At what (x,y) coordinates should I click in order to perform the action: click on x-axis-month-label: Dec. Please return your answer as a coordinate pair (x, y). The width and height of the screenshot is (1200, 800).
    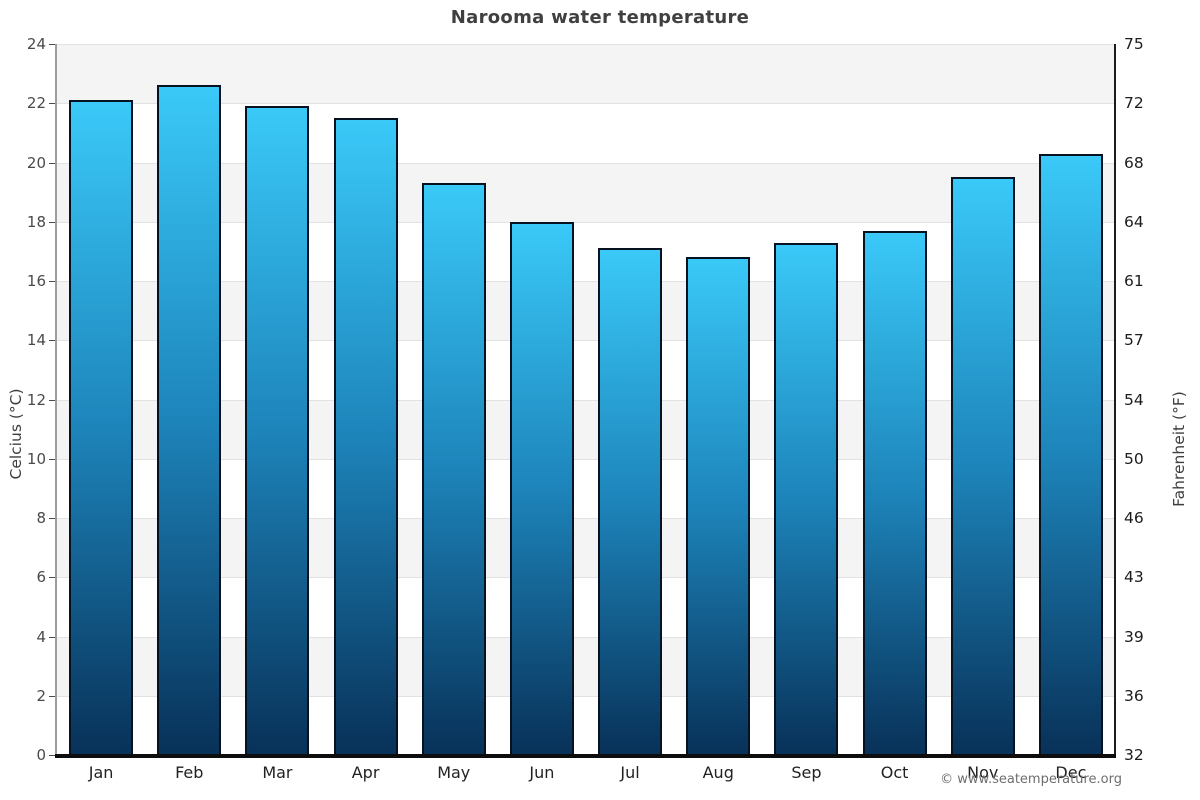
    Looking at the image, I should click on (1071, 772).